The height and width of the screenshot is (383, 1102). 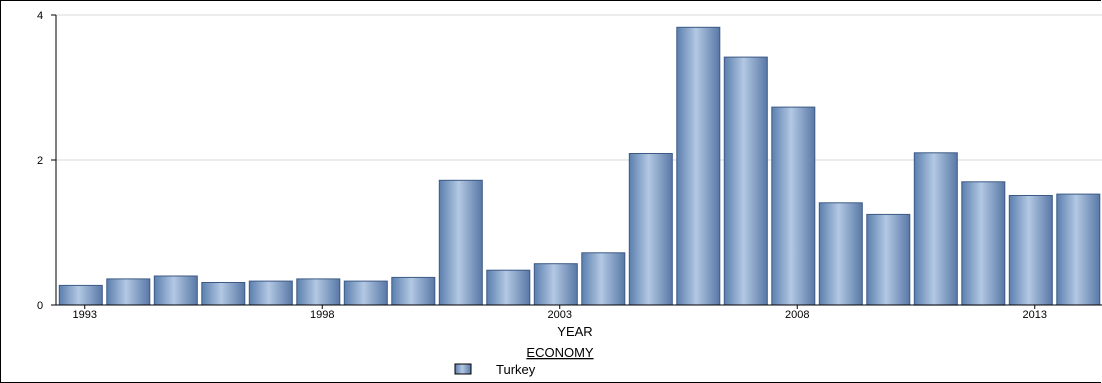 I want to click on bar-2001, so click(x=460, y=242).